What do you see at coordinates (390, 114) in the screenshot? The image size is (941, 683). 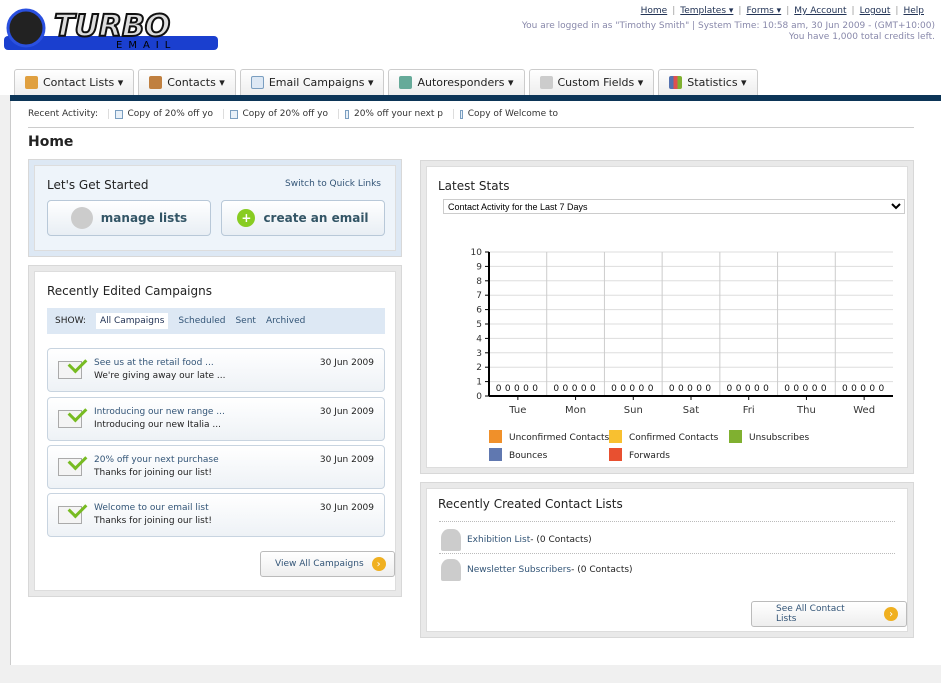 I see `recent-item: 20% off your next p` at bounding box center [390, 114].